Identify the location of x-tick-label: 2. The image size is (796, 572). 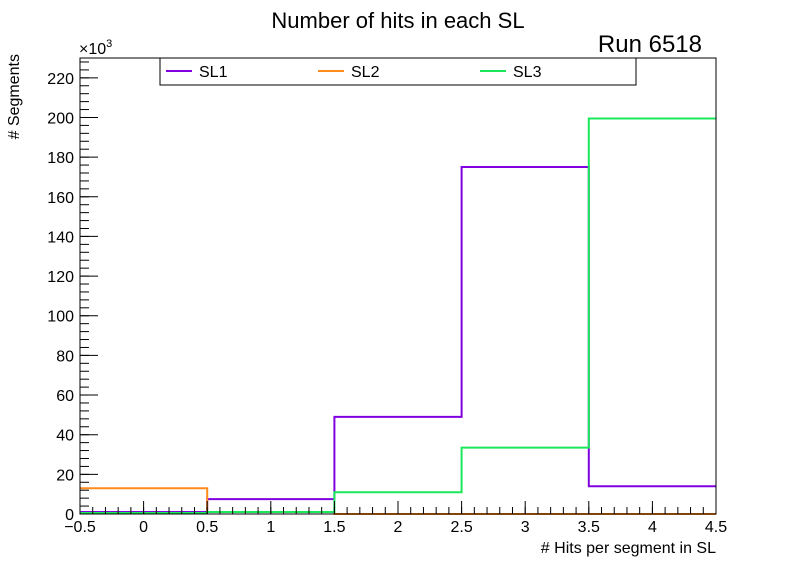
(398, 527).